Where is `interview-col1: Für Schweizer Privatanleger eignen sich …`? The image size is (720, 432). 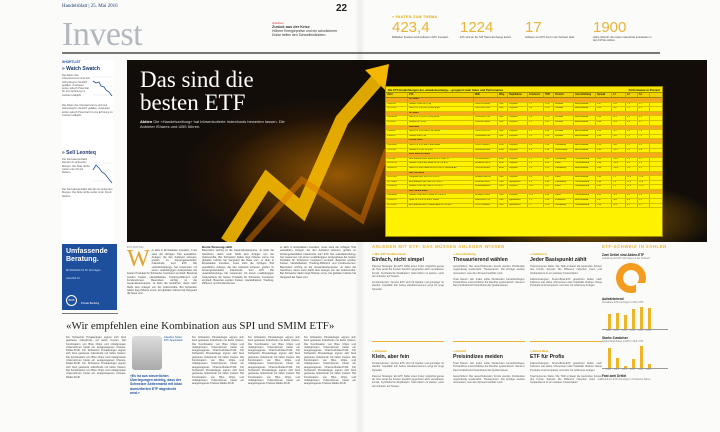
interview-col1: Für Schweizer Privatanleger eignen sich … is located at coordinates (96, 357).